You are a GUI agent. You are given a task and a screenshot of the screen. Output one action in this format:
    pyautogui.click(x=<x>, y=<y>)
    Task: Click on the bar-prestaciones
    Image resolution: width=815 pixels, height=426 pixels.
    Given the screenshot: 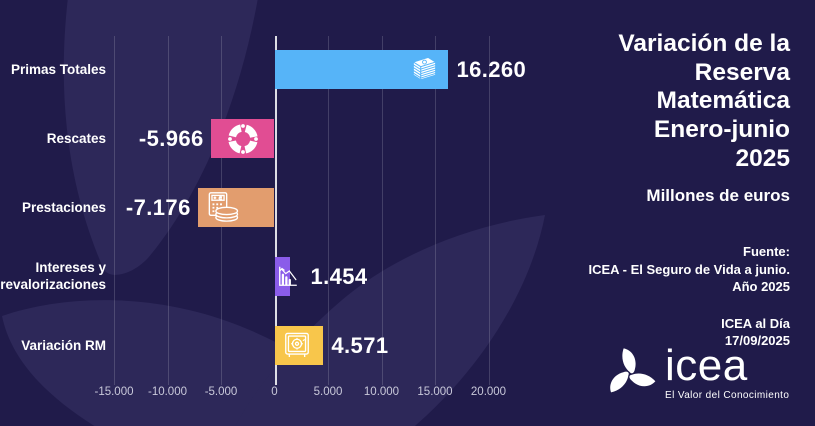 What is the action you would take?
    pyautogui.click(x=236, y=207)
    